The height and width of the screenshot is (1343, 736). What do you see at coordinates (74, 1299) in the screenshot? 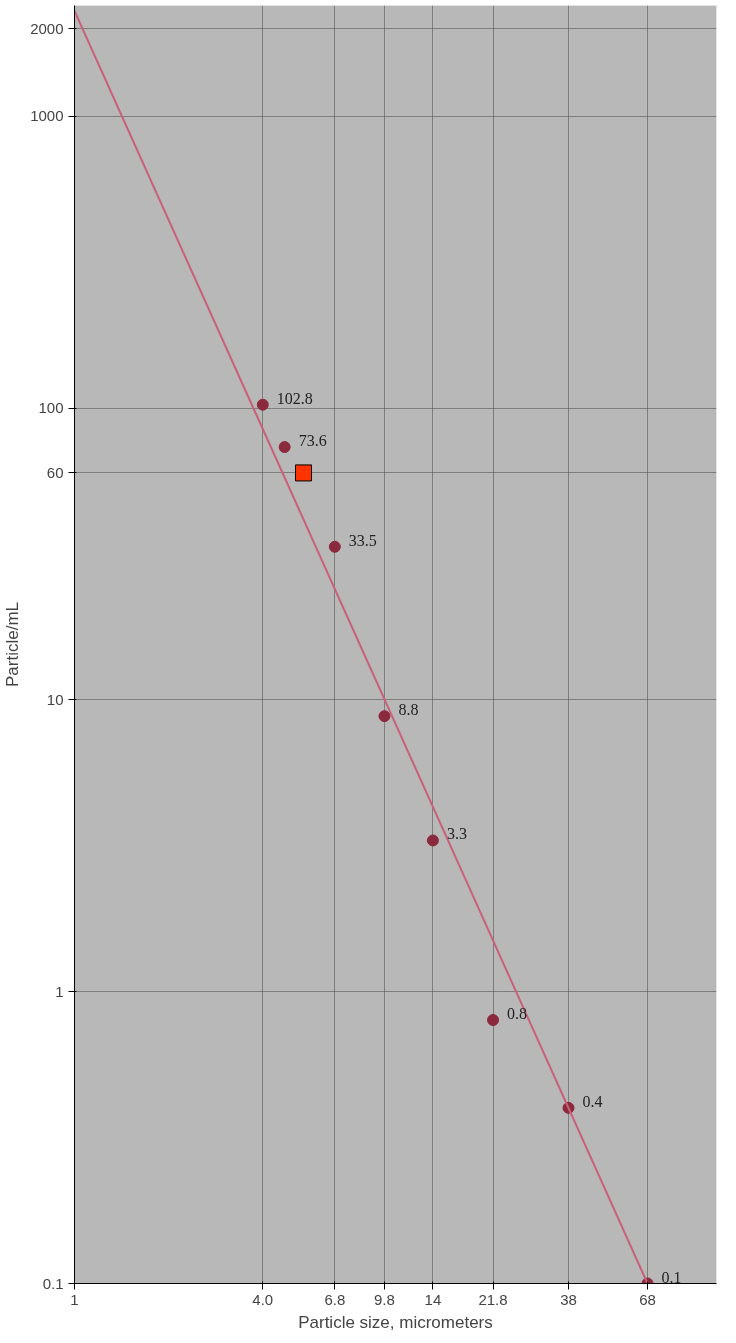
I see `x-tick-label: 1` at bounding box center [74, 1299].